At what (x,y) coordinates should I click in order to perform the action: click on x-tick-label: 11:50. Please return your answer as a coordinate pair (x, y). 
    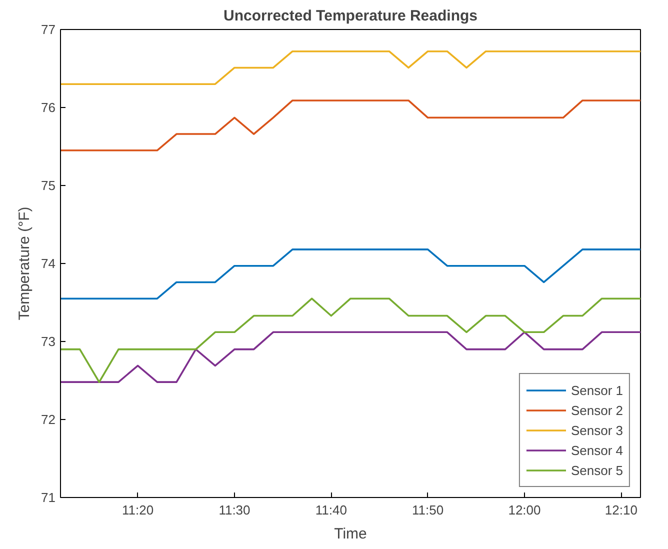
    Looking at the image, I should click on (428, 510).